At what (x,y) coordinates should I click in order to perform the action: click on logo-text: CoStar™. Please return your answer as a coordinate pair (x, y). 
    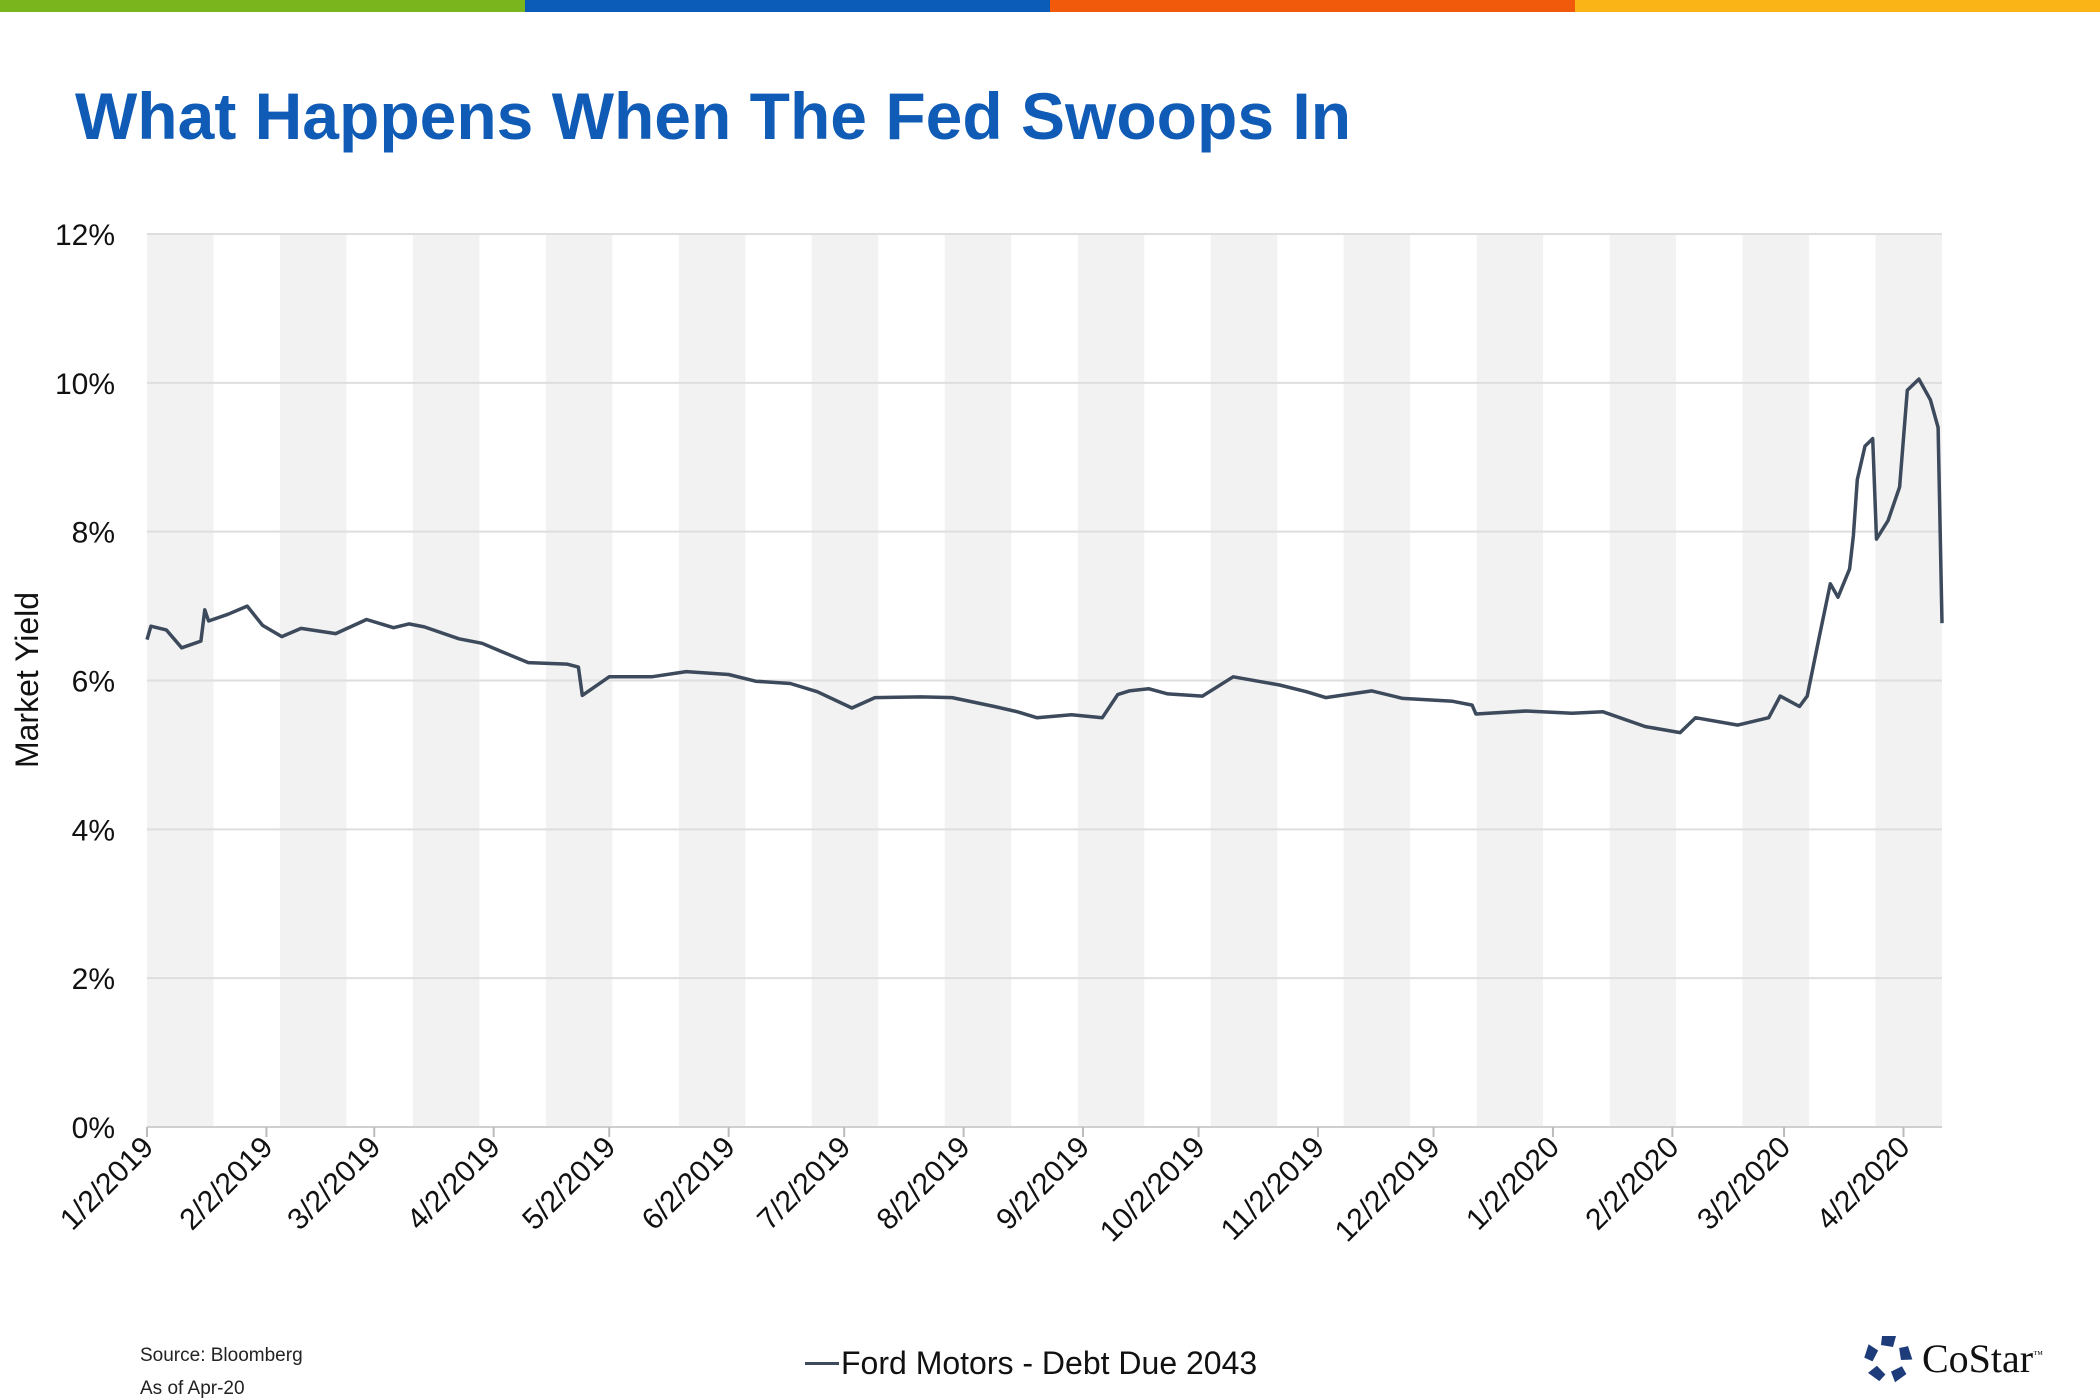
    Looking at the image, I should click on (1982, 1358).